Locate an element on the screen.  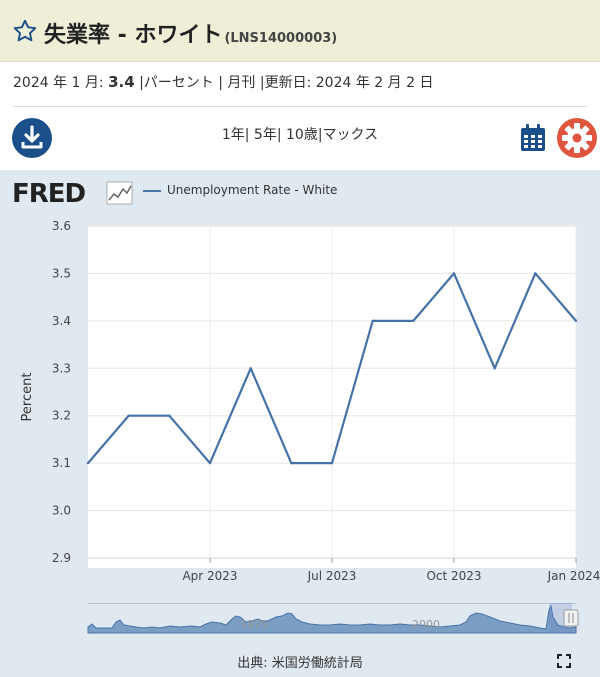
chart-legend: Unemployment Rate - White is located at coordinates (240, 190).